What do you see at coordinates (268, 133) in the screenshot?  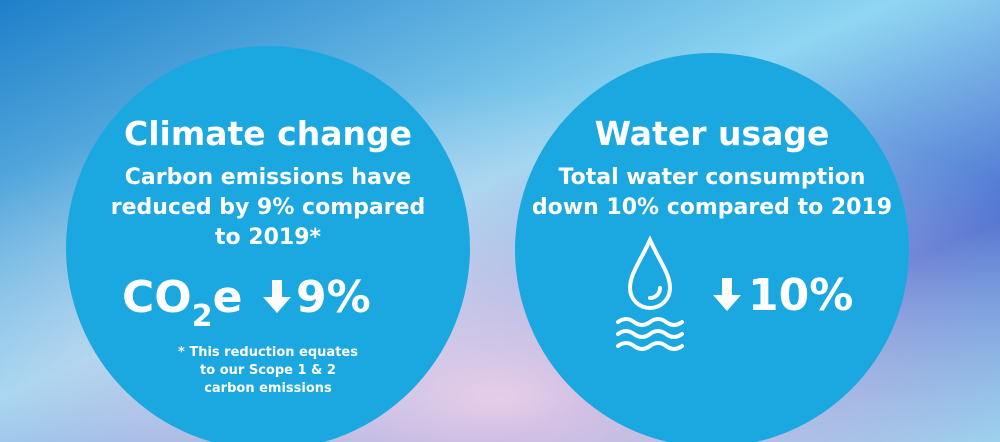 I see `card-title: Climate change` at bounding box center [268, 133].